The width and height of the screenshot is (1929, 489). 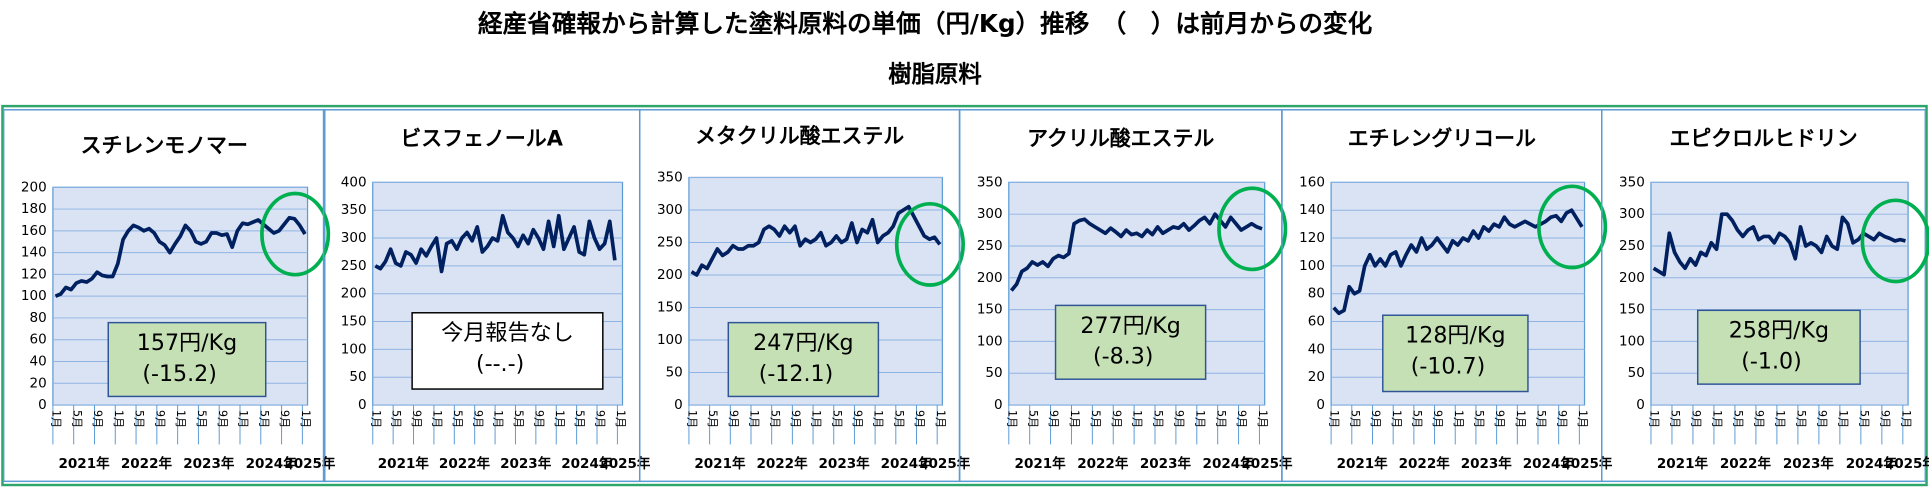 What do you see at coordinates (34, 209) in the screenshot?
I see `y-tick-label: 180` at bounding box center [34, 209].